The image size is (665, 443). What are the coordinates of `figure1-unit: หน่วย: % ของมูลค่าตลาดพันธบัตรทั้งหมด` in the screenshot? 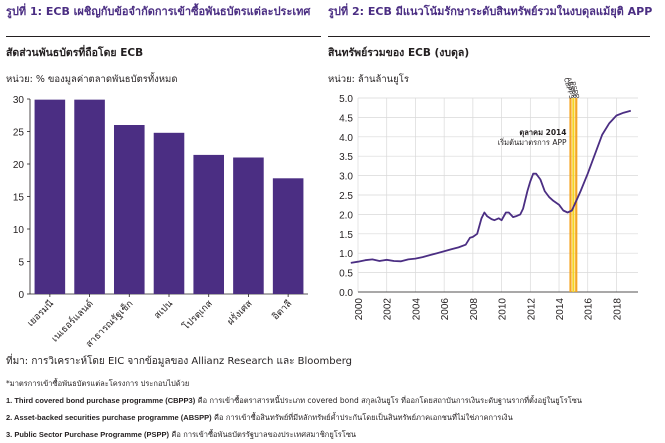 It's located at (92, 79).